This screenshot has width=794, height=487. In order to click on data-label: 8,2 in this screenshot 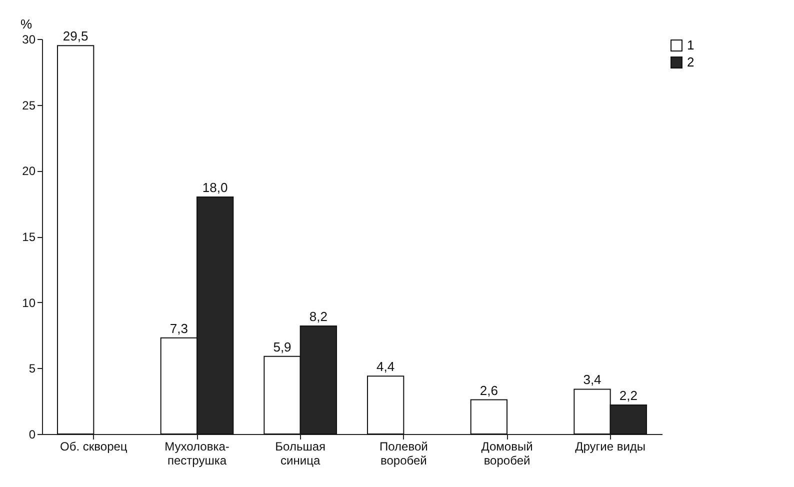, I will do `click(318, 316)`.